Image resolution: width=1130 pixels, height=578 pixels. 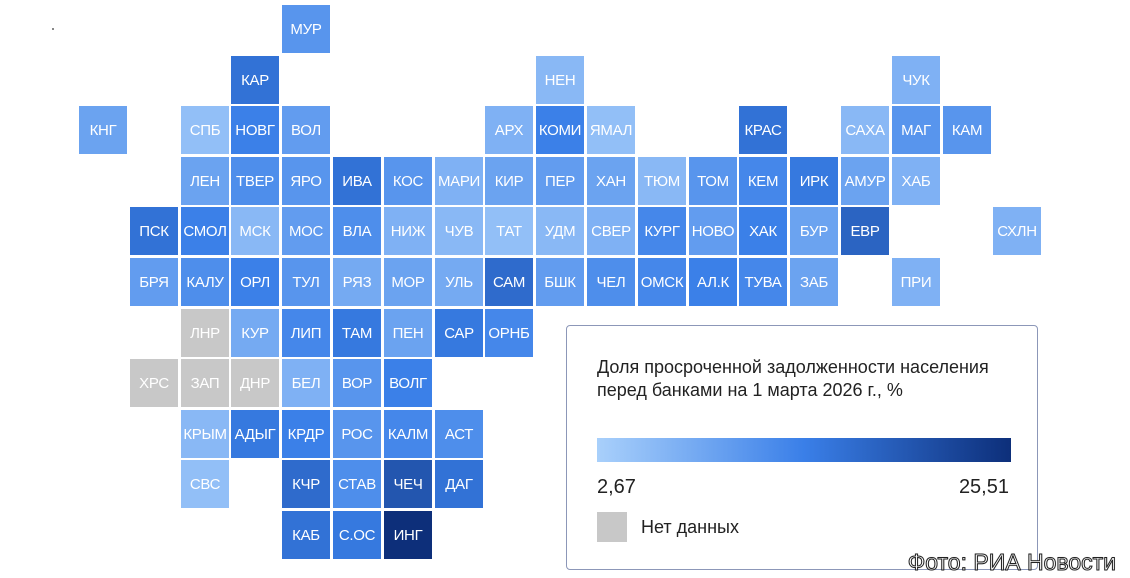 I want to click on region-tile: КРДР, so click(x=306, y=434).